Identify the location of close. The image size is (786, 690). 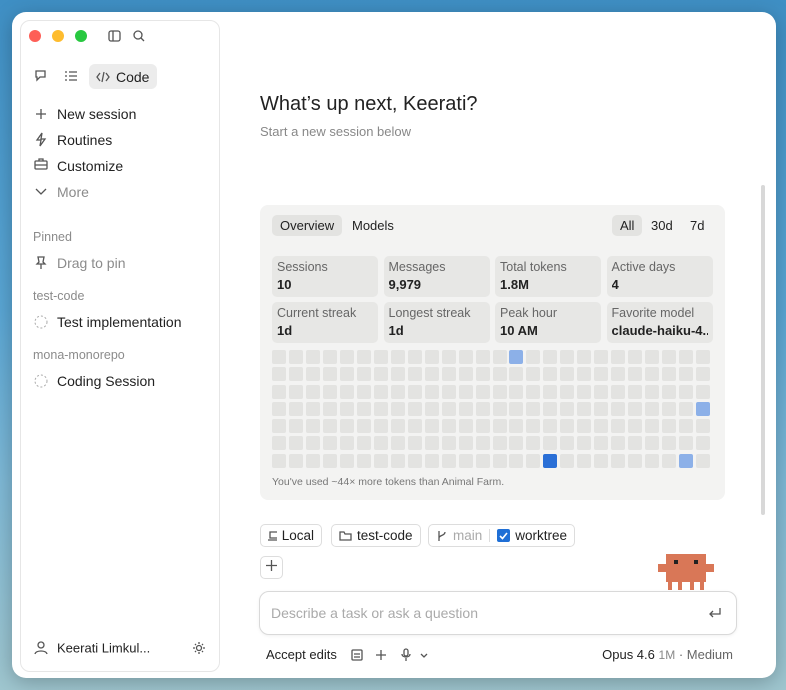
(35, 36).